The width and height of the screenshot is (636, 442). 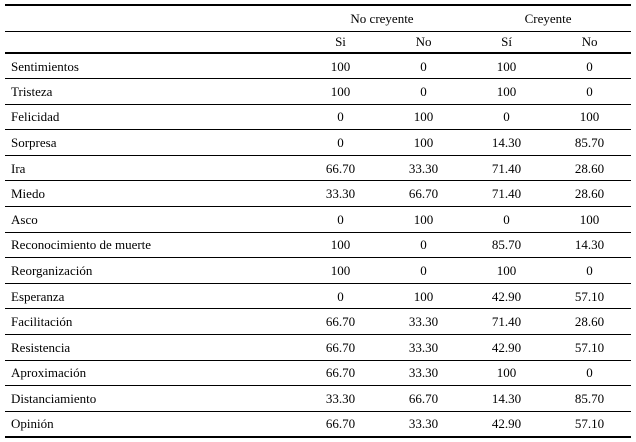 I want to click on table-row: Miedo 33.30 66.70 71.40 28.60, so click(x=318, y=194).